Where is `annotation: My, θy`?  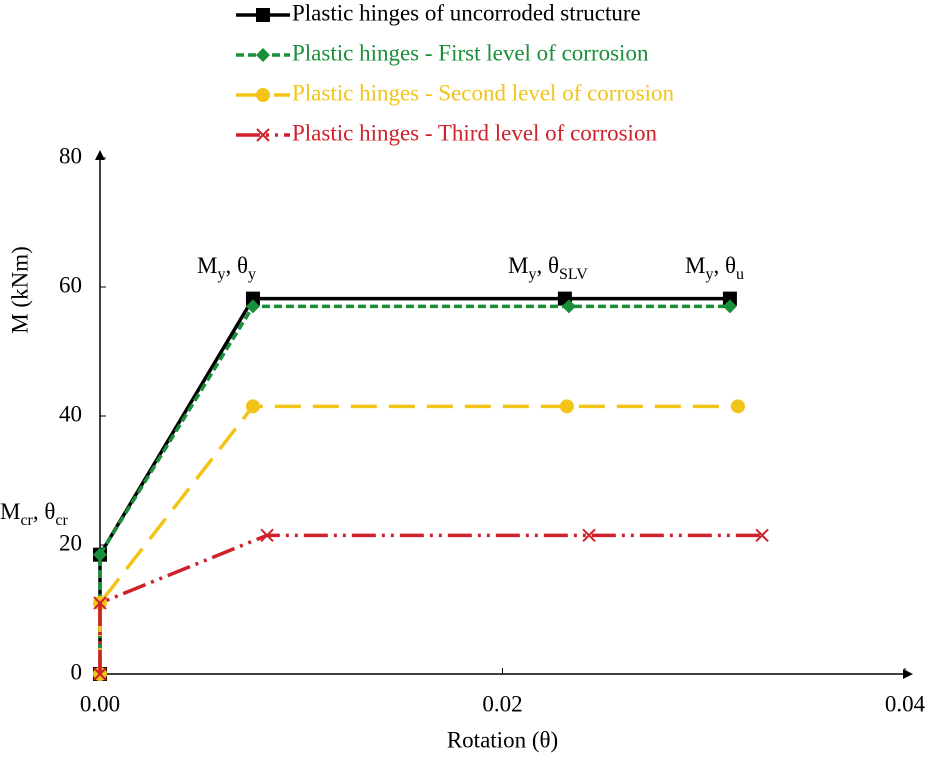 annotation: My, θy is located at coordinates (226, 267).